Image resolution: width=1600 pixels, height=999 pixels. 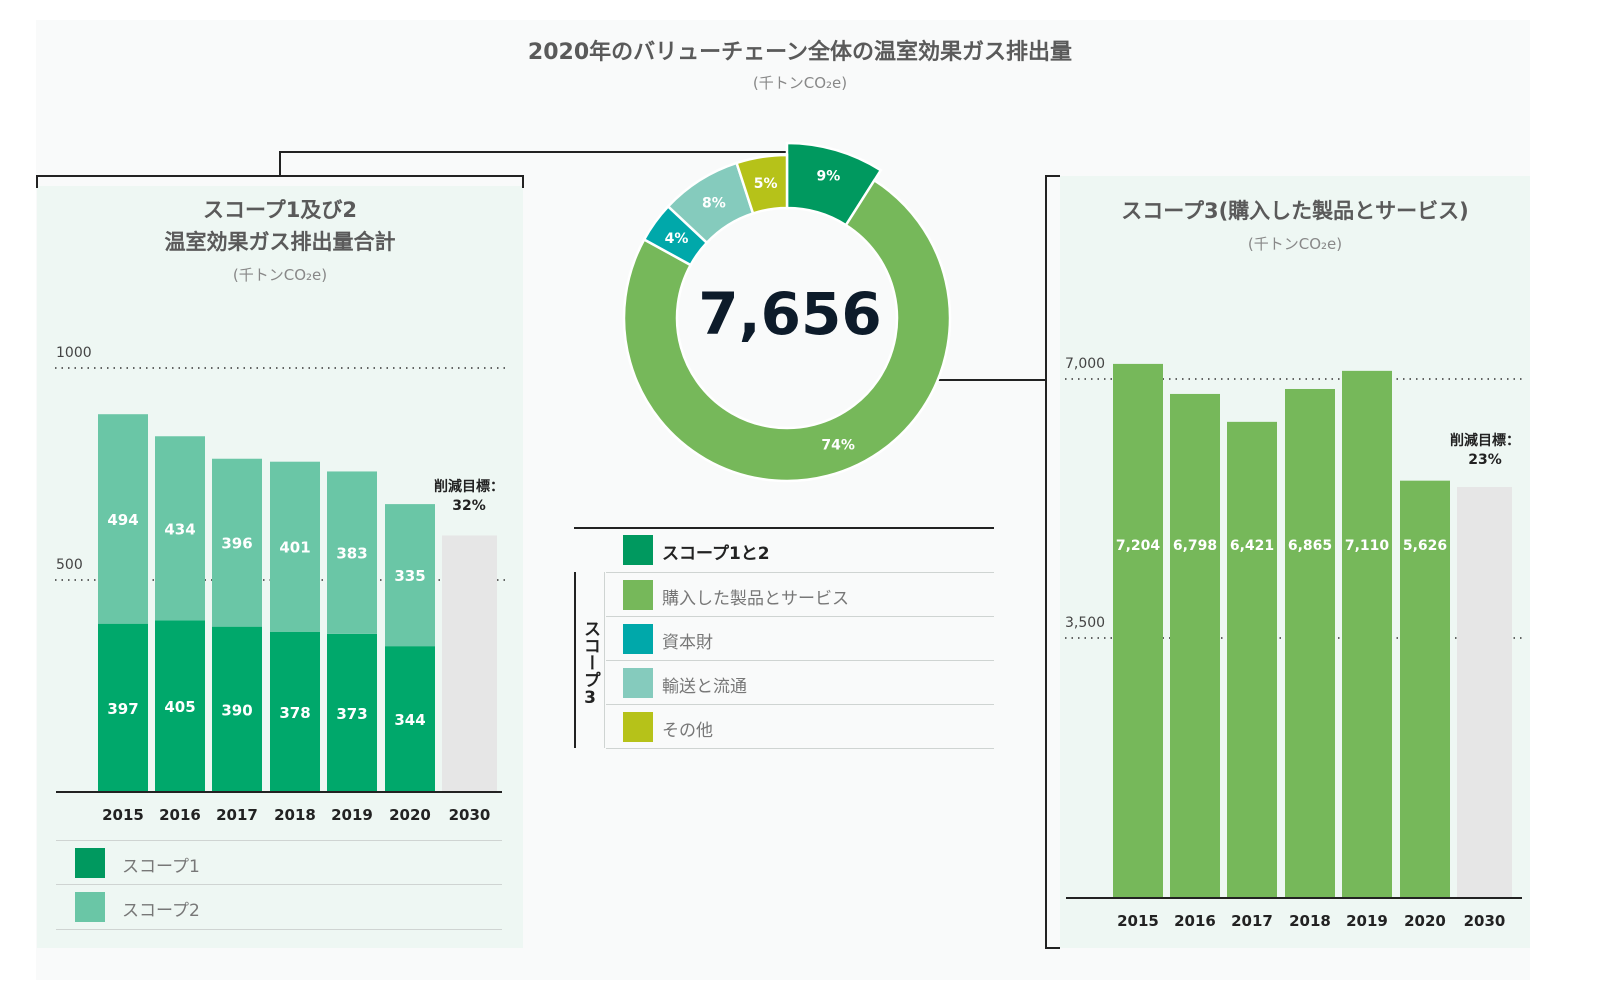 I want to click on bar-label-scope2: 434, so click(x=179, y=529).